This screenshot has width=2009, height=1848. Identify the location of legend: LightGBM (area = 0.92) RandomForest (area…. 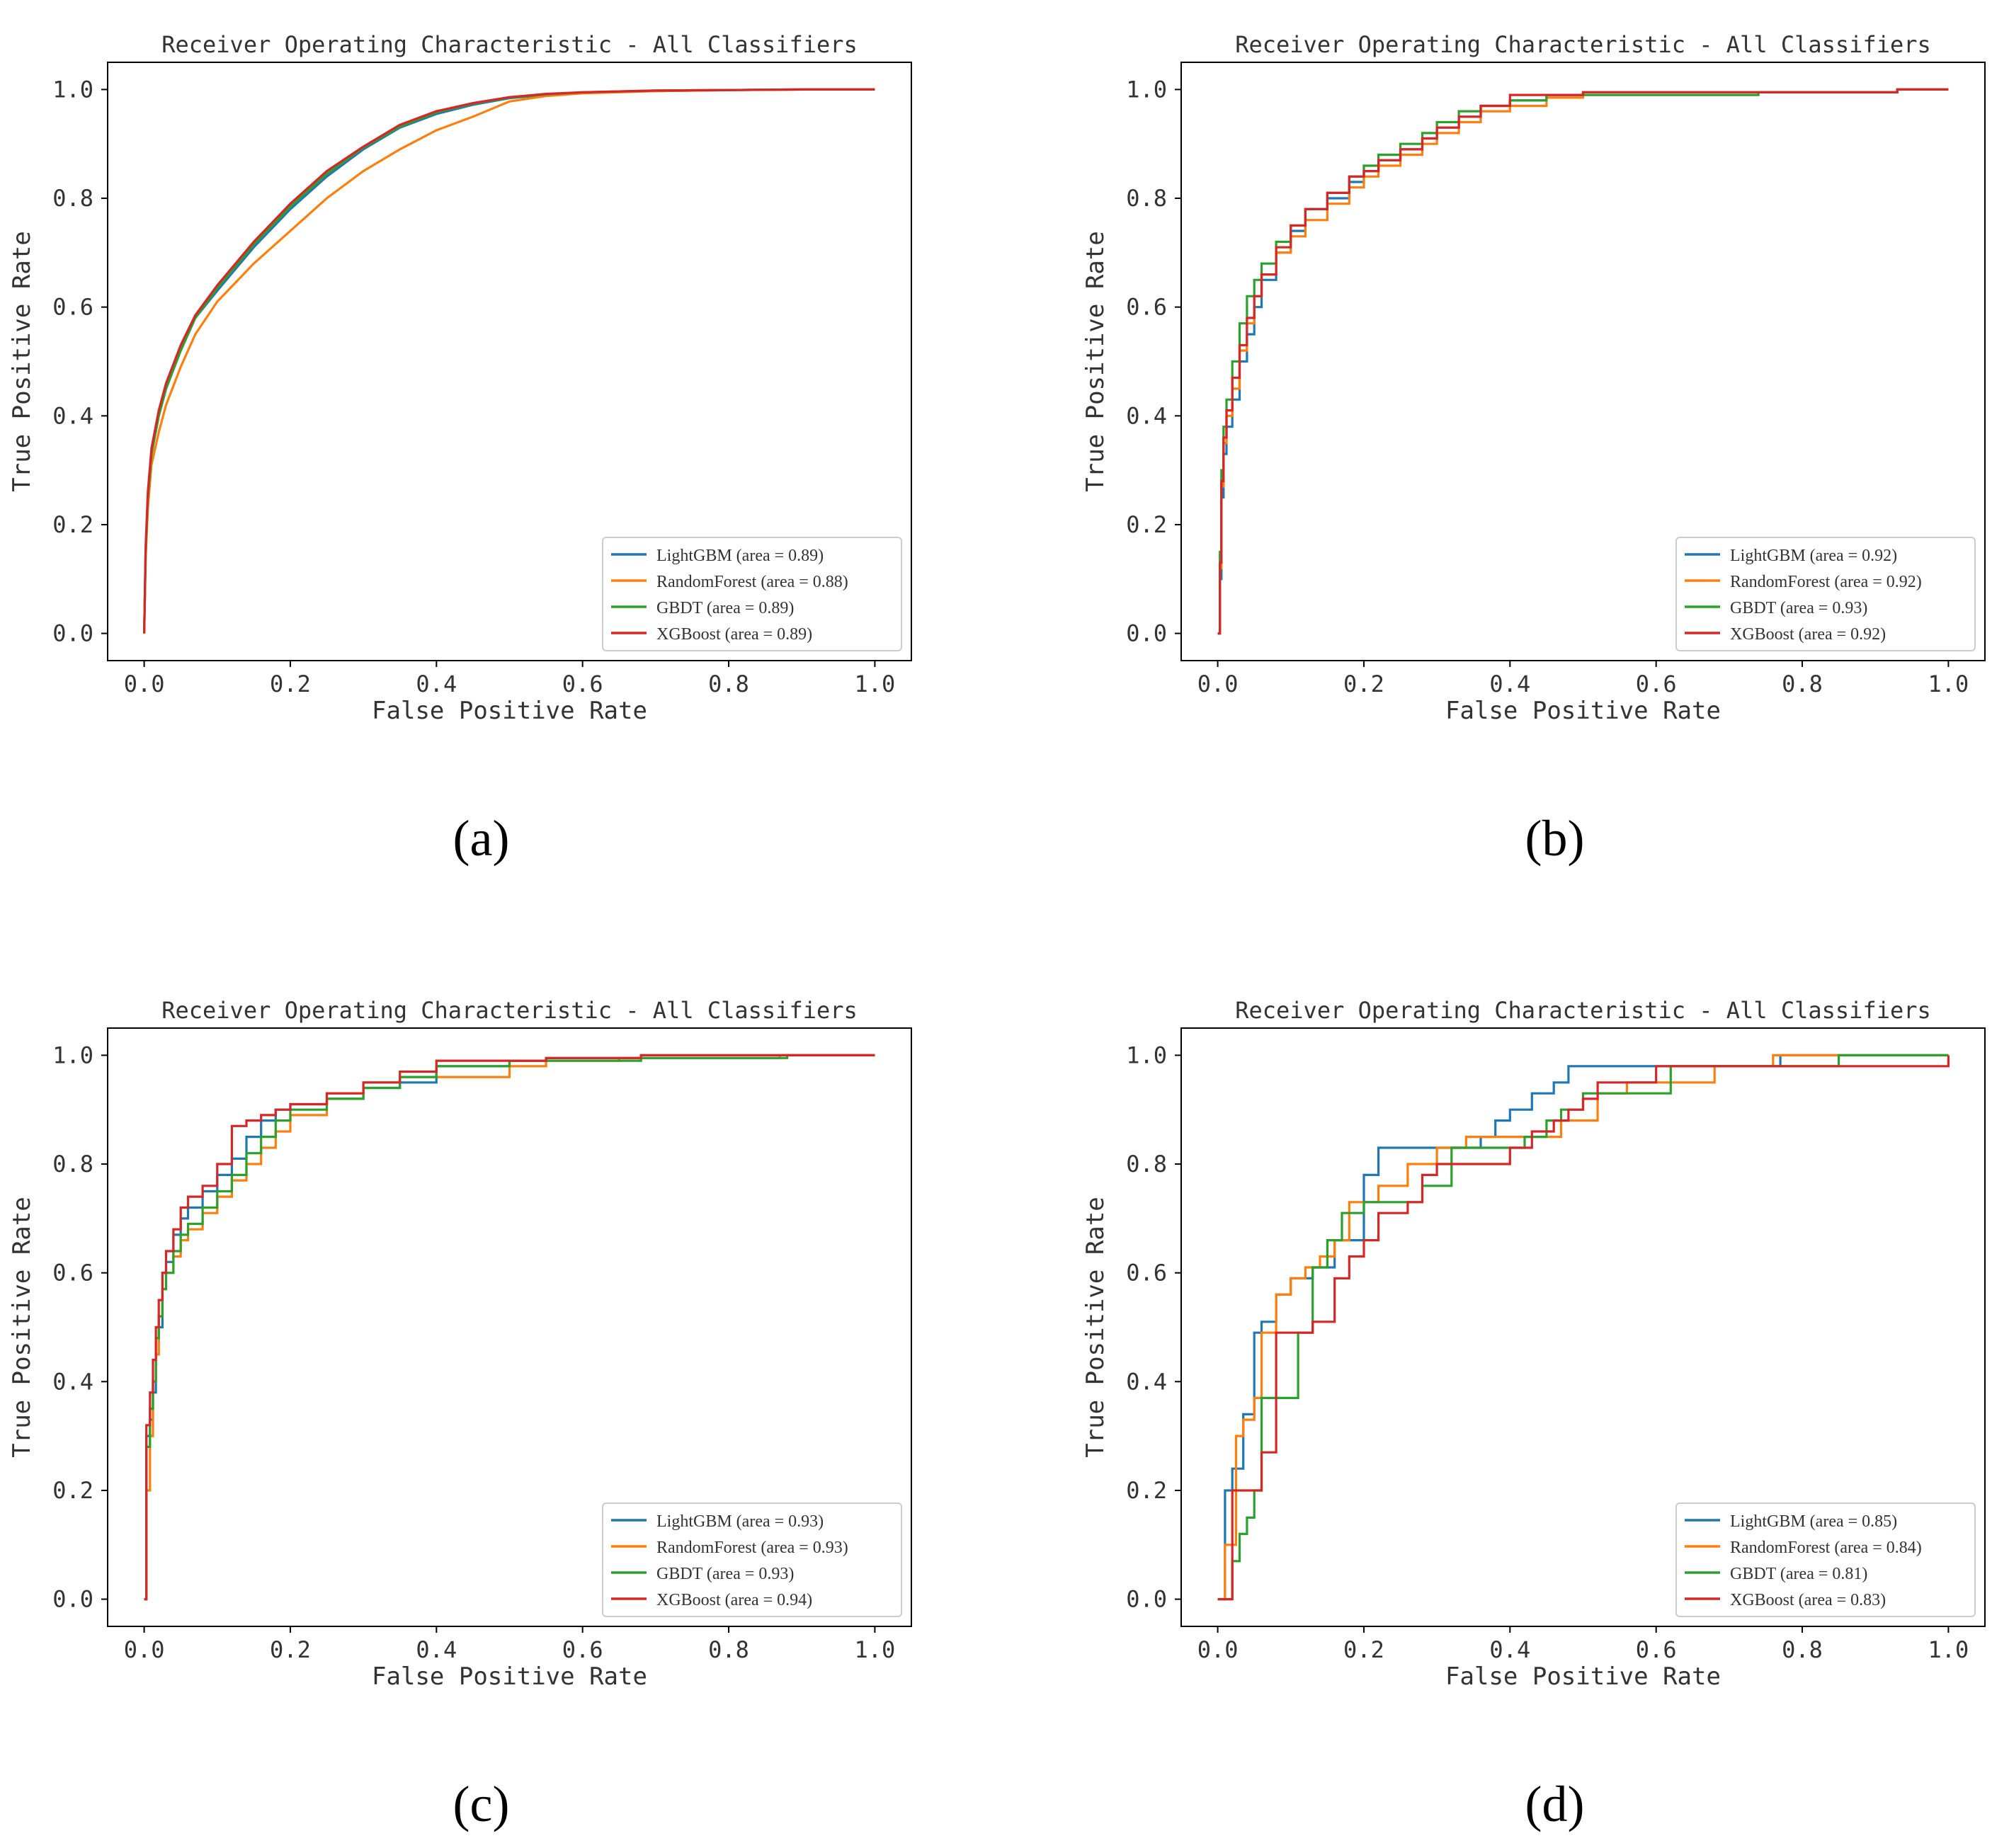
(1826, 594).